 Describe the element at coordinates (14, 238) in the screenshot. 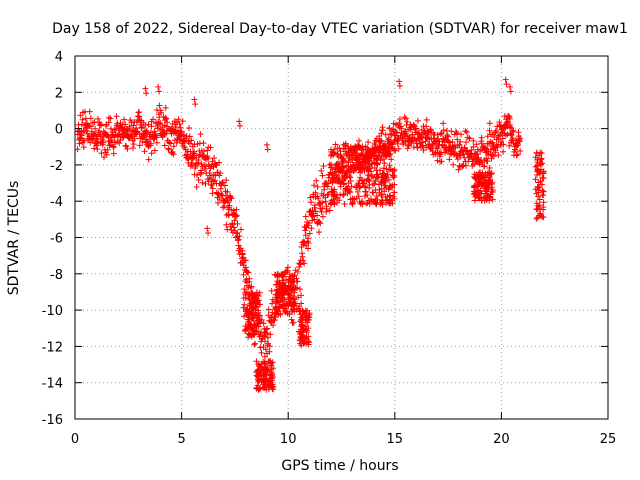

I see `y-axis-label: SDTVAR / TECUs` at that location.